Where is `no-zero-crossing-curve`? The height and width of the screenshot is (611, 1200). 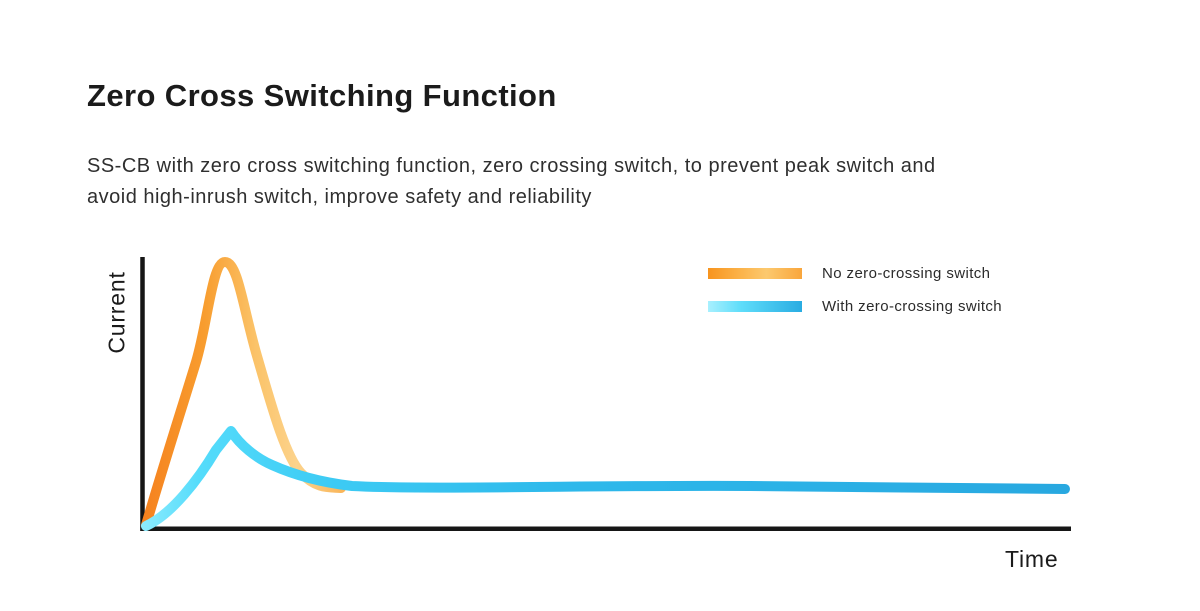
no-zero-crossing-curve is located at coordinates (243, 393).